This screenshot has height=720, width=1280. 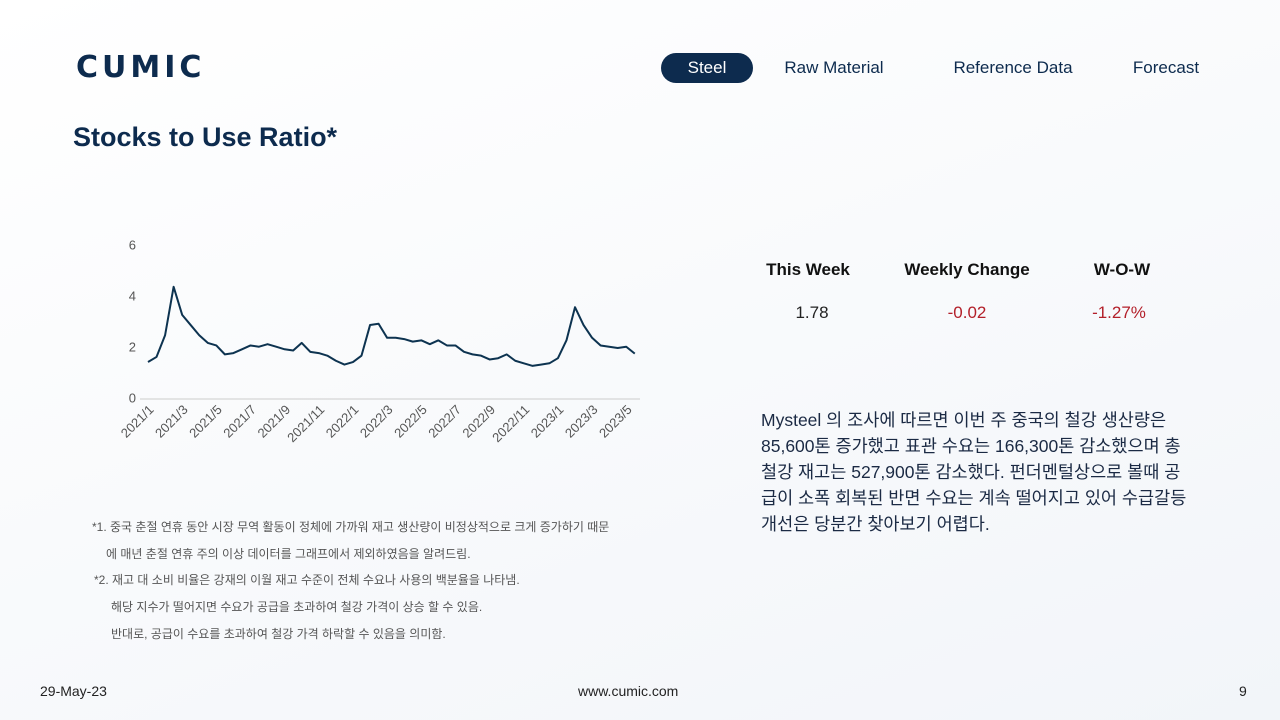 I want to click on x-tick-label: 2021/5, so click(x=205, y=421).